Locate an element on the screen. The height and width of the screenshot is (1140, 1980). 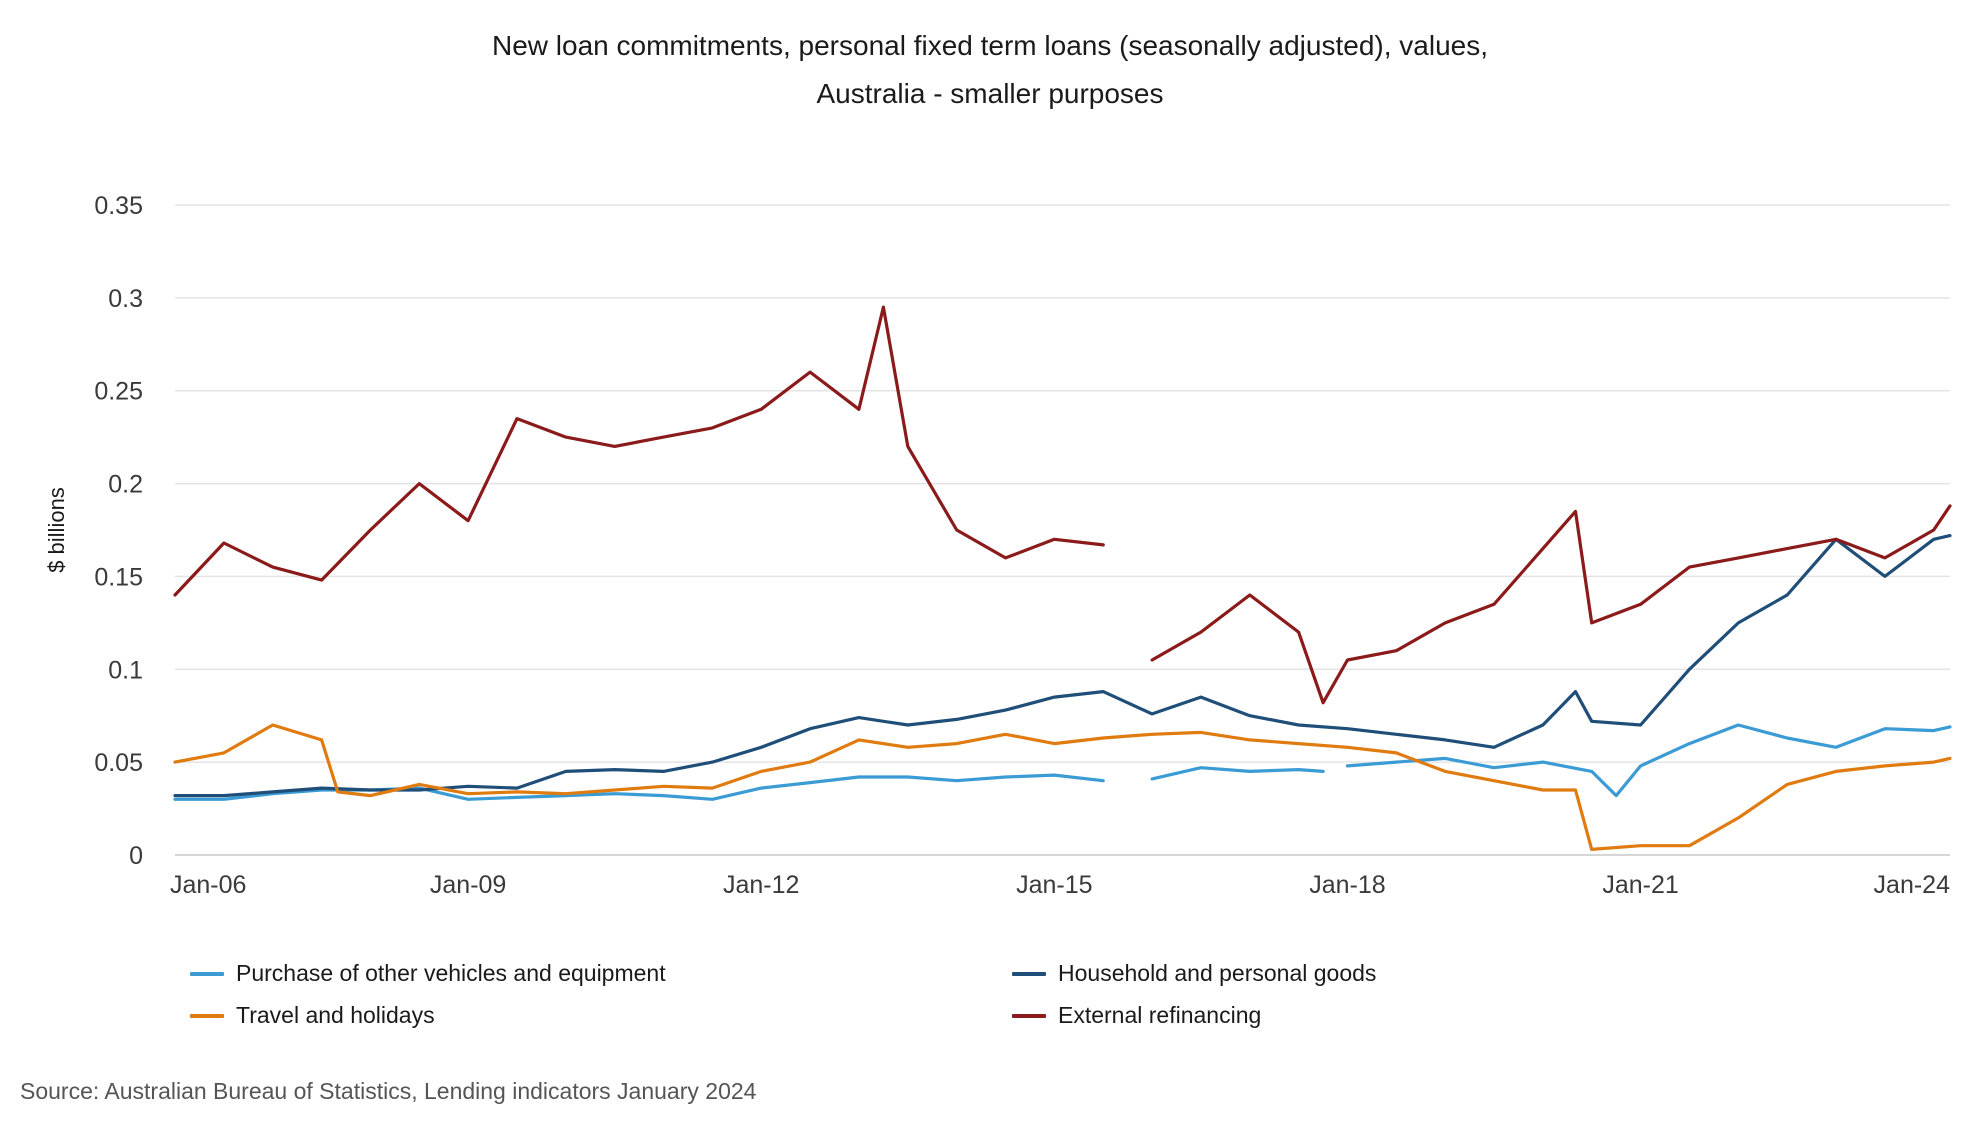
legend-label-travel: Travel and holidays is located at coordinates (335, 1015).